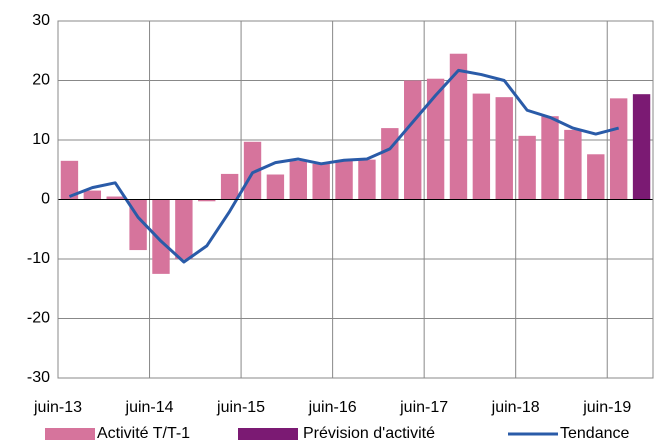  I want to click on y-tick-label: 10, so click(41, 139).